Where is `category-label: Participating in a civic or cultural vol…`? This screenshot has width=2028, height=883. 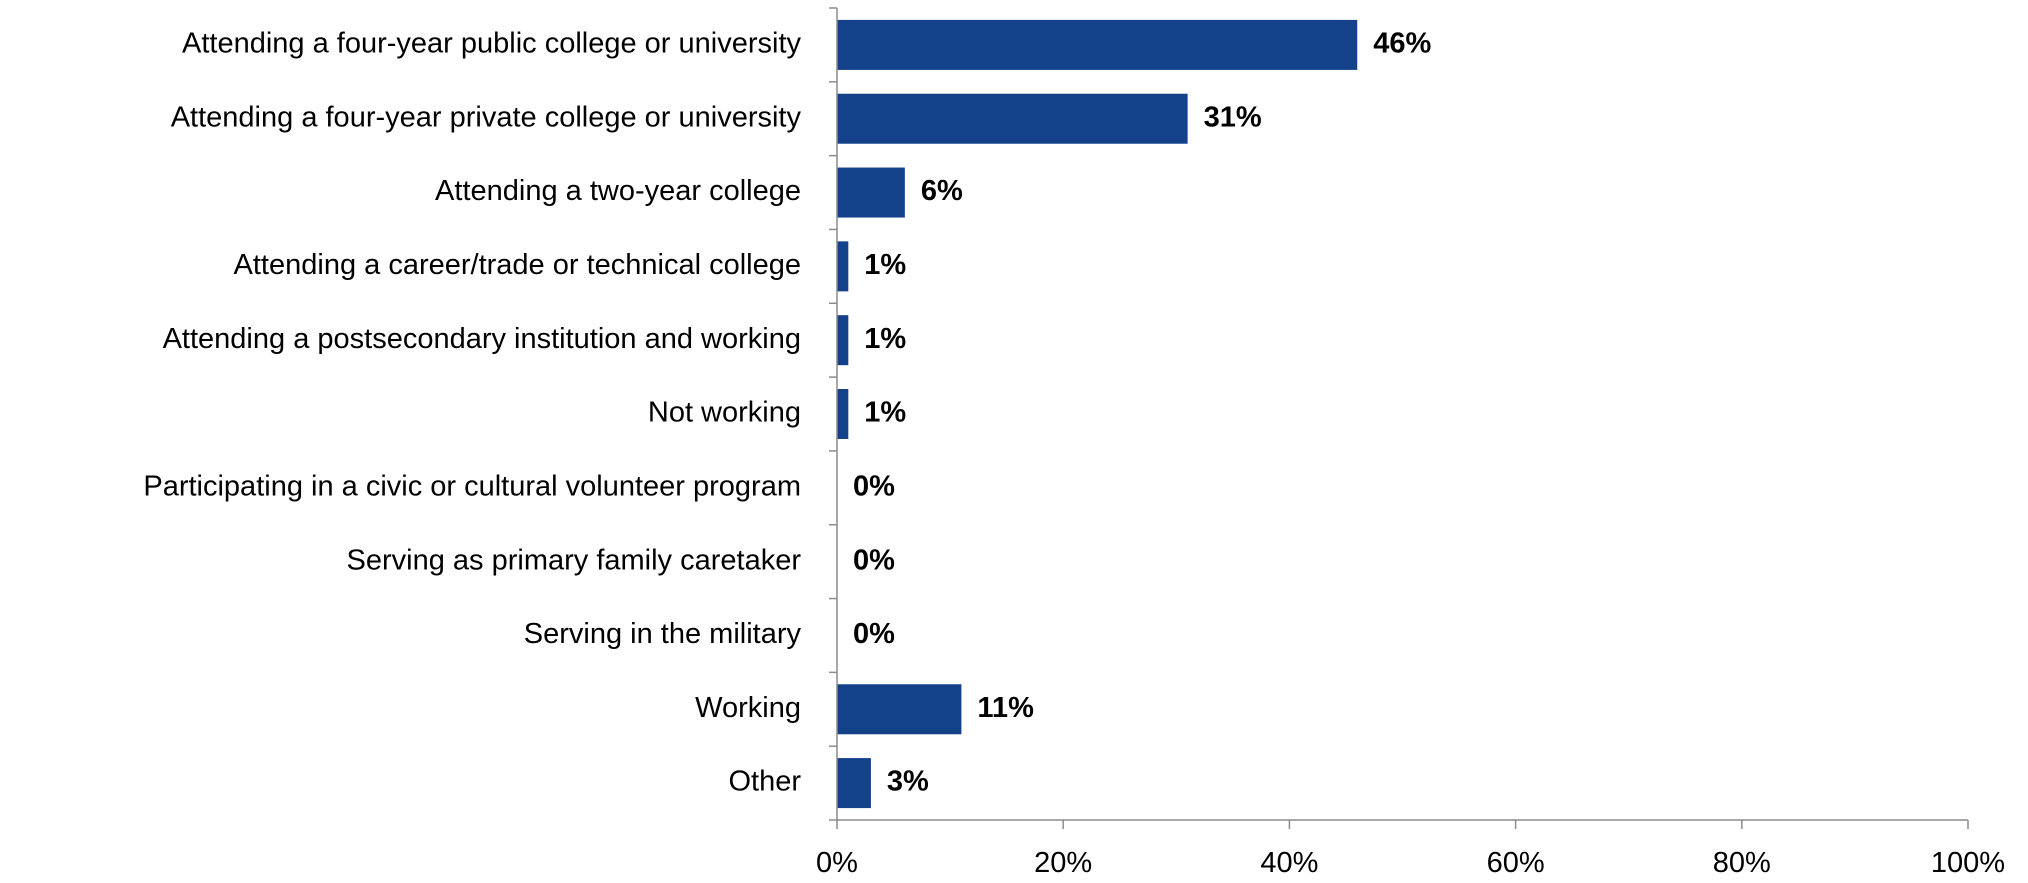
category-label: Participating in a civic or cultural vol… is located at coordinates (472, 486).